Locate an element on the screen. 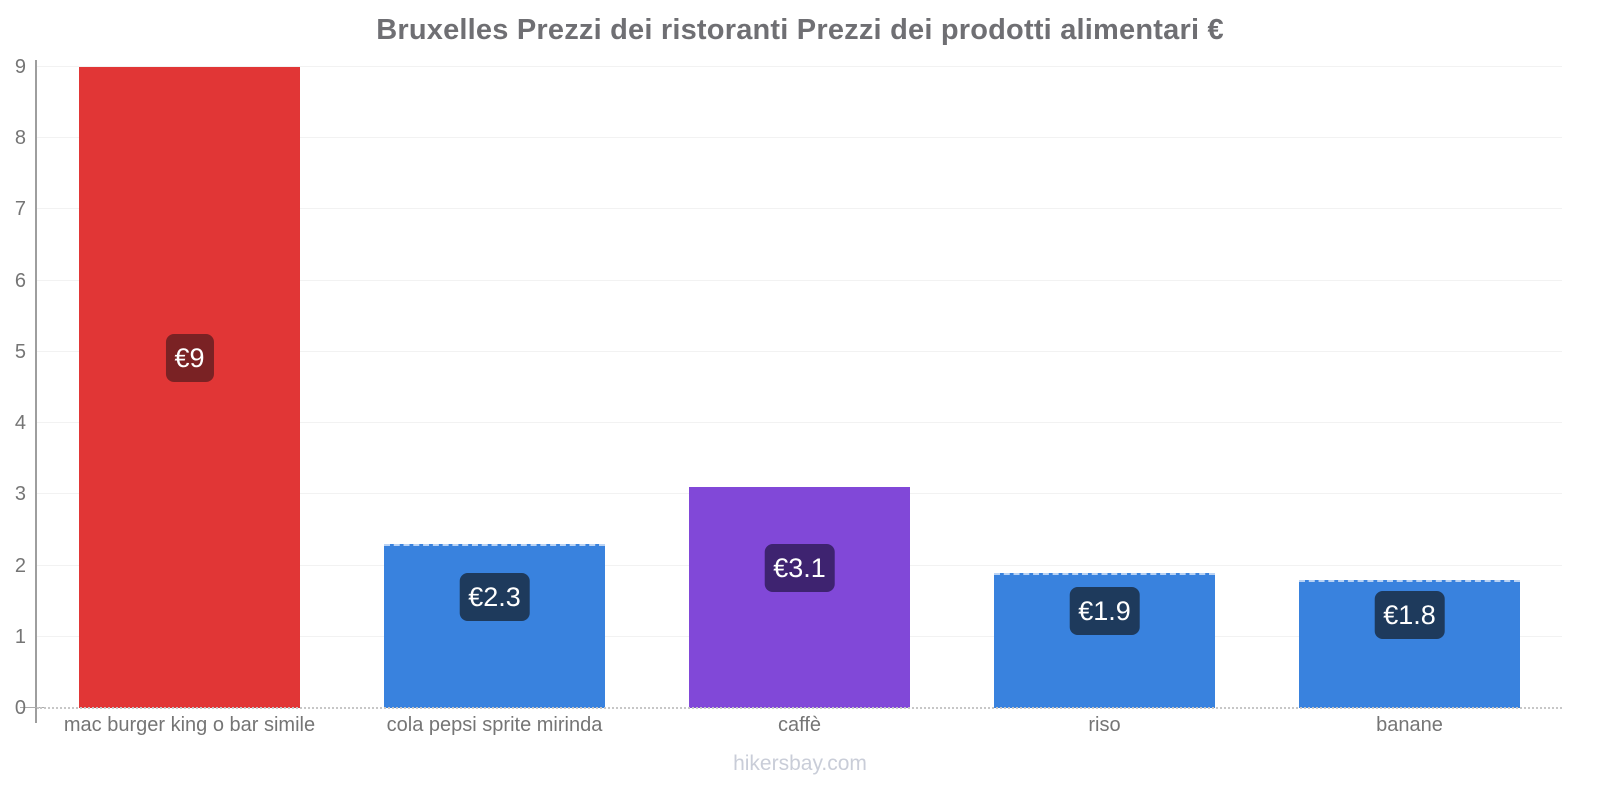 Image resolution: width=1600 pixels, height=800 pixels. watermark: hikersbay.com is located at coordinates (800, 763).